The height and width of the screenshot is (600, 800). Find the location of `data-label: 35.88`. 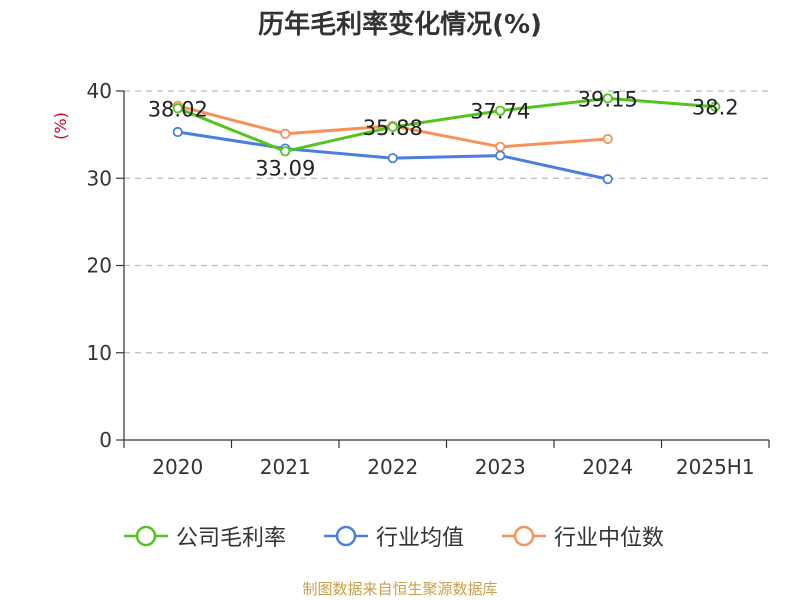

data-label: 35.88 is located at coordinates (393, 128).